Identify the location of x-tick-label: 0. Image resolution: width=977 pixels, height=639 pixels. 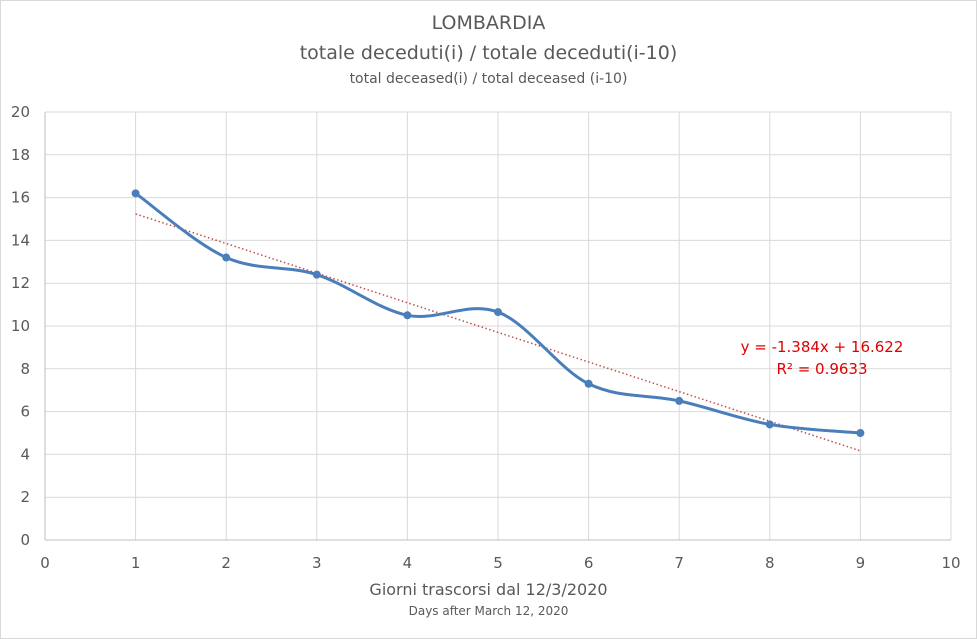
(45, 563).